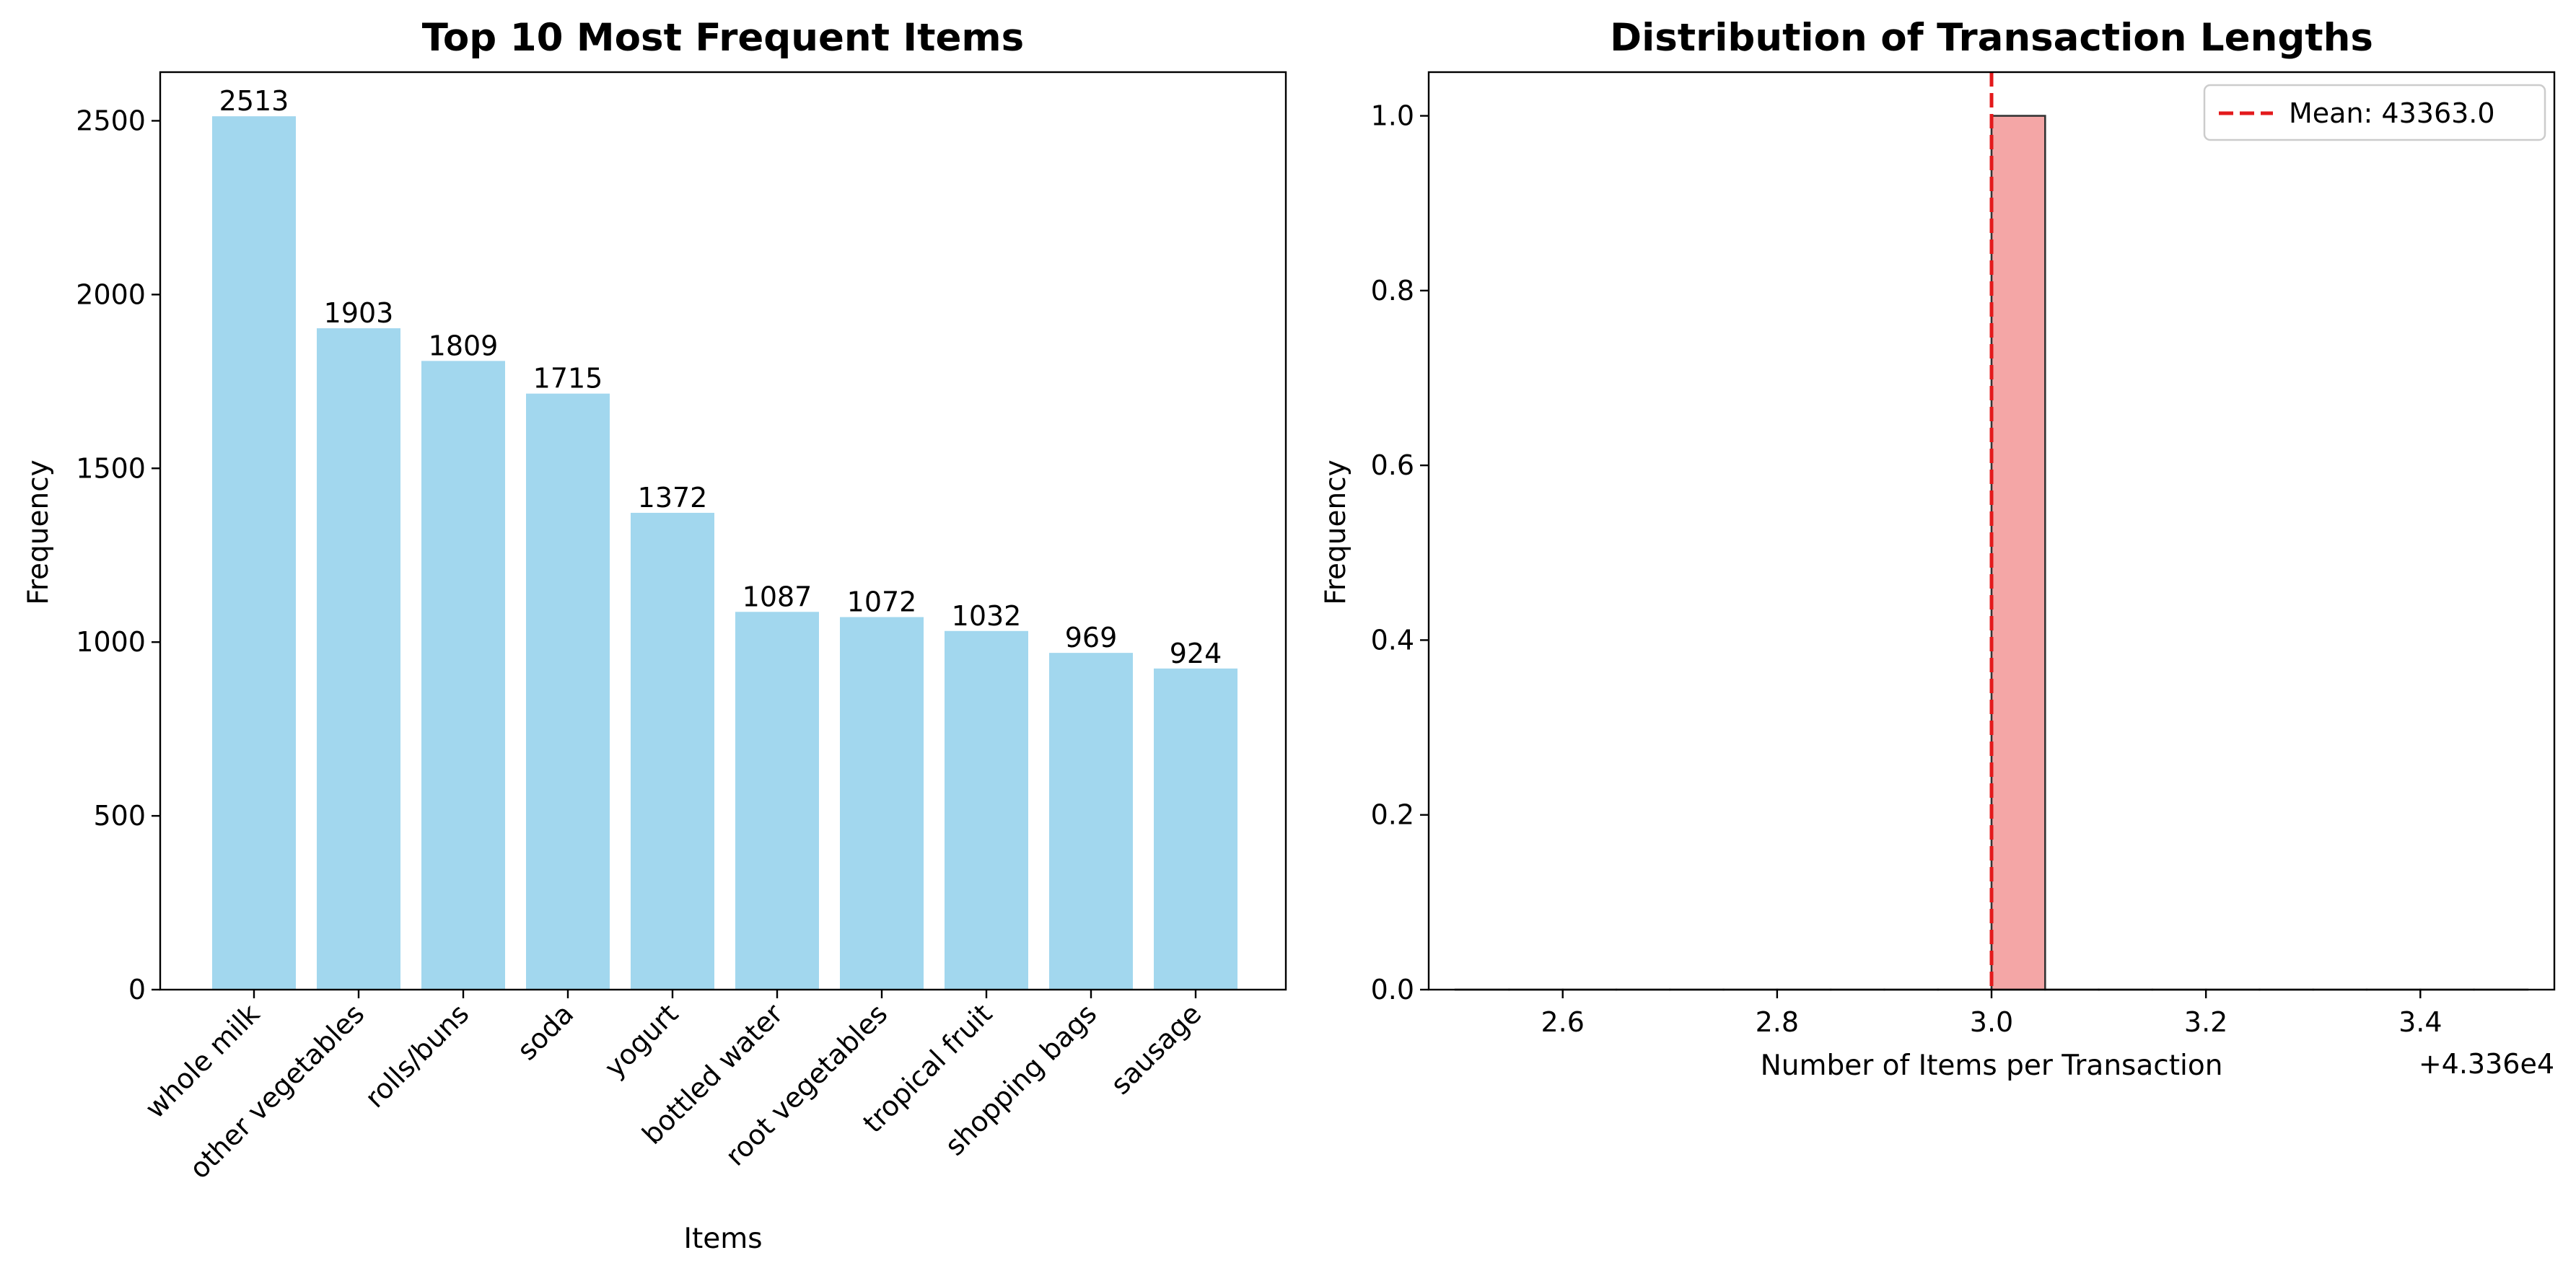  I want to click on bar-data-label: 1072, so click(882, 602).